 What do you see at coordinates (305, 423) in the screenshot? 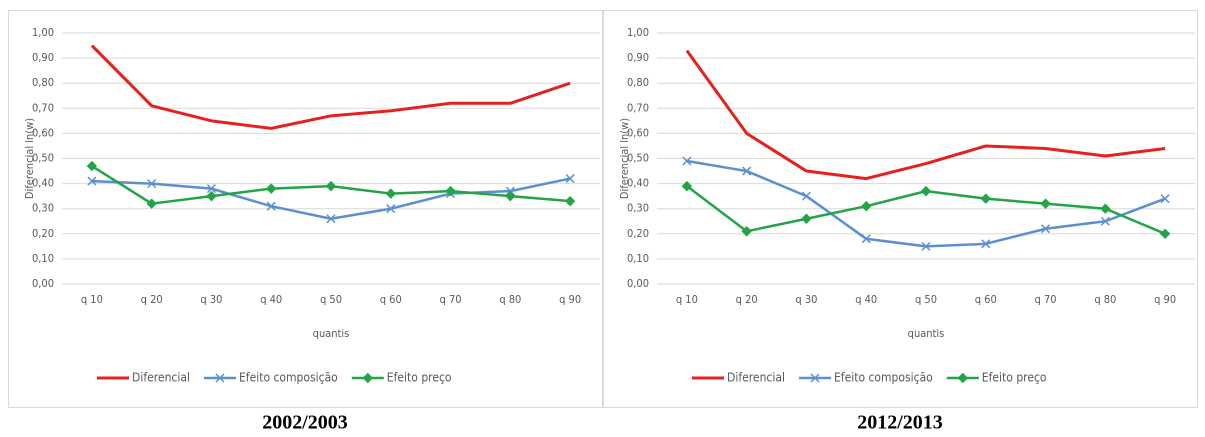
I see `chart-caption: 2002/2003` at bounding box center [305, 423].